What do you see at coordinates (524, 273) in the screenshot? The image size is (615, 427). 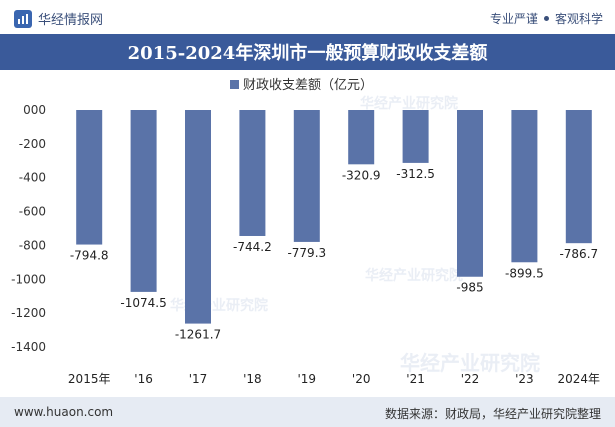 I see `bar-value-label: -899.5` at bounding box center [524, 273].